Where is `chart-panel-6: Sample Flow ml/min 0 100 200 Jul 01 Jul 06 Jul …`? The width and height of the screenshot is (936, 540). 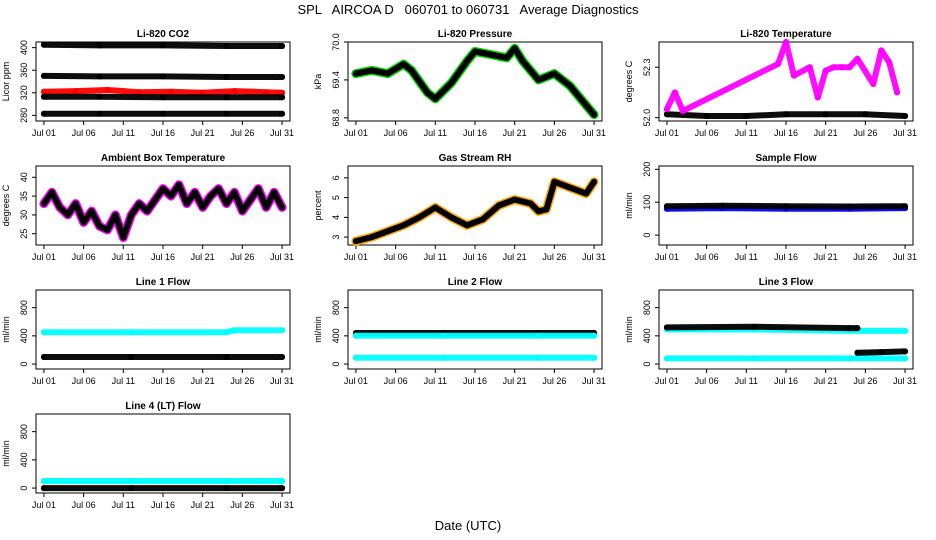
chart-panel-6: Sample Flow ml/min 0 100 200 Jul 01 Jul 06 Jul … is located at coordinates (770, 207).